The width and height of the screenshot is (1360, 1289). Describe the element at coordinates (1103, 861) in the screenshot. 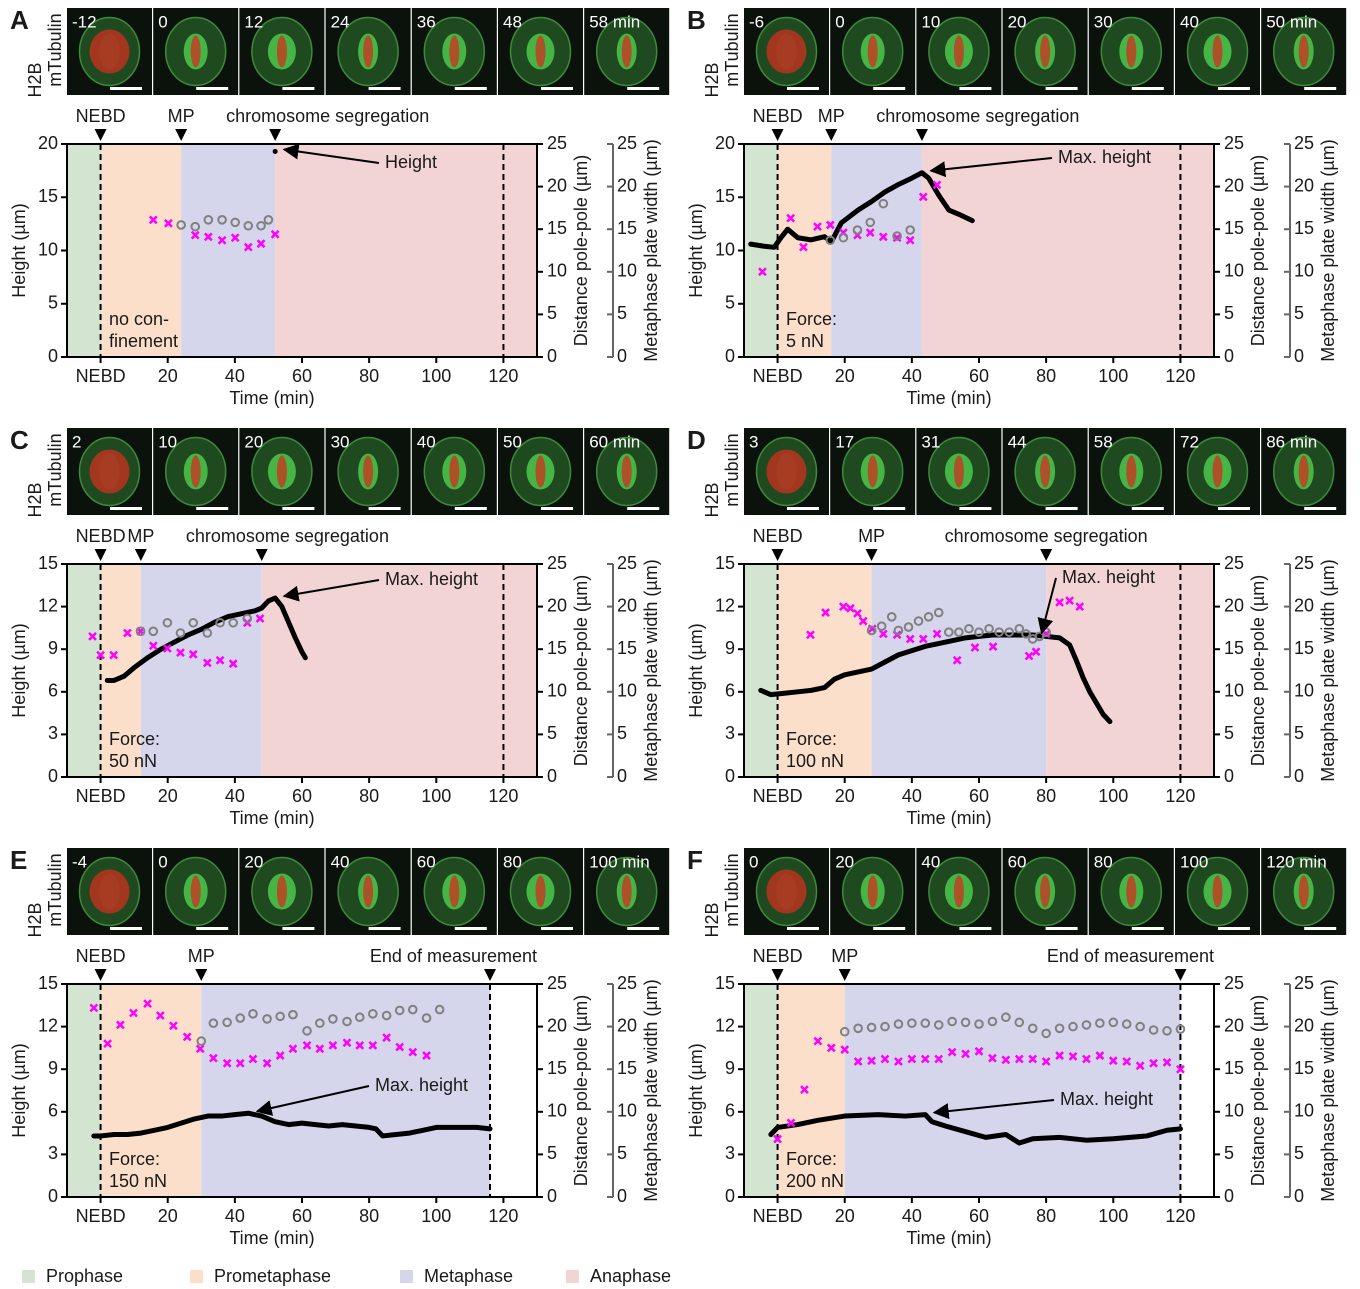

I see `image-time-label: 80` at that location.